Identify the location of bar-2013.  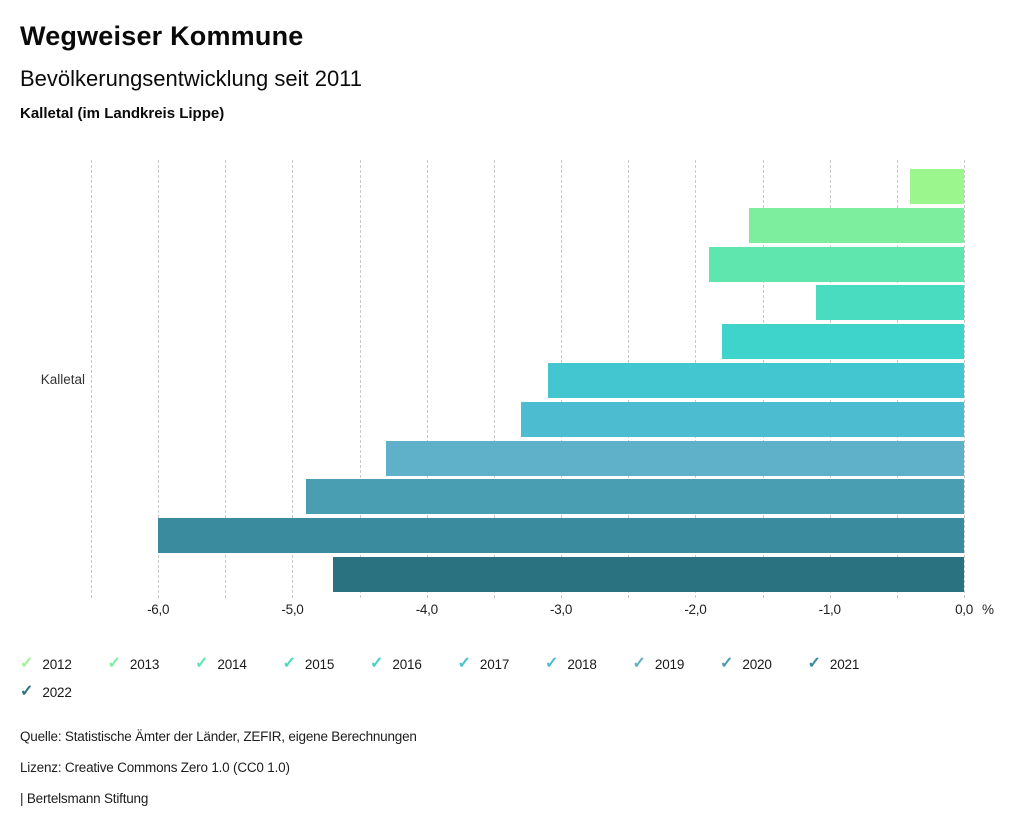
(856, 225).